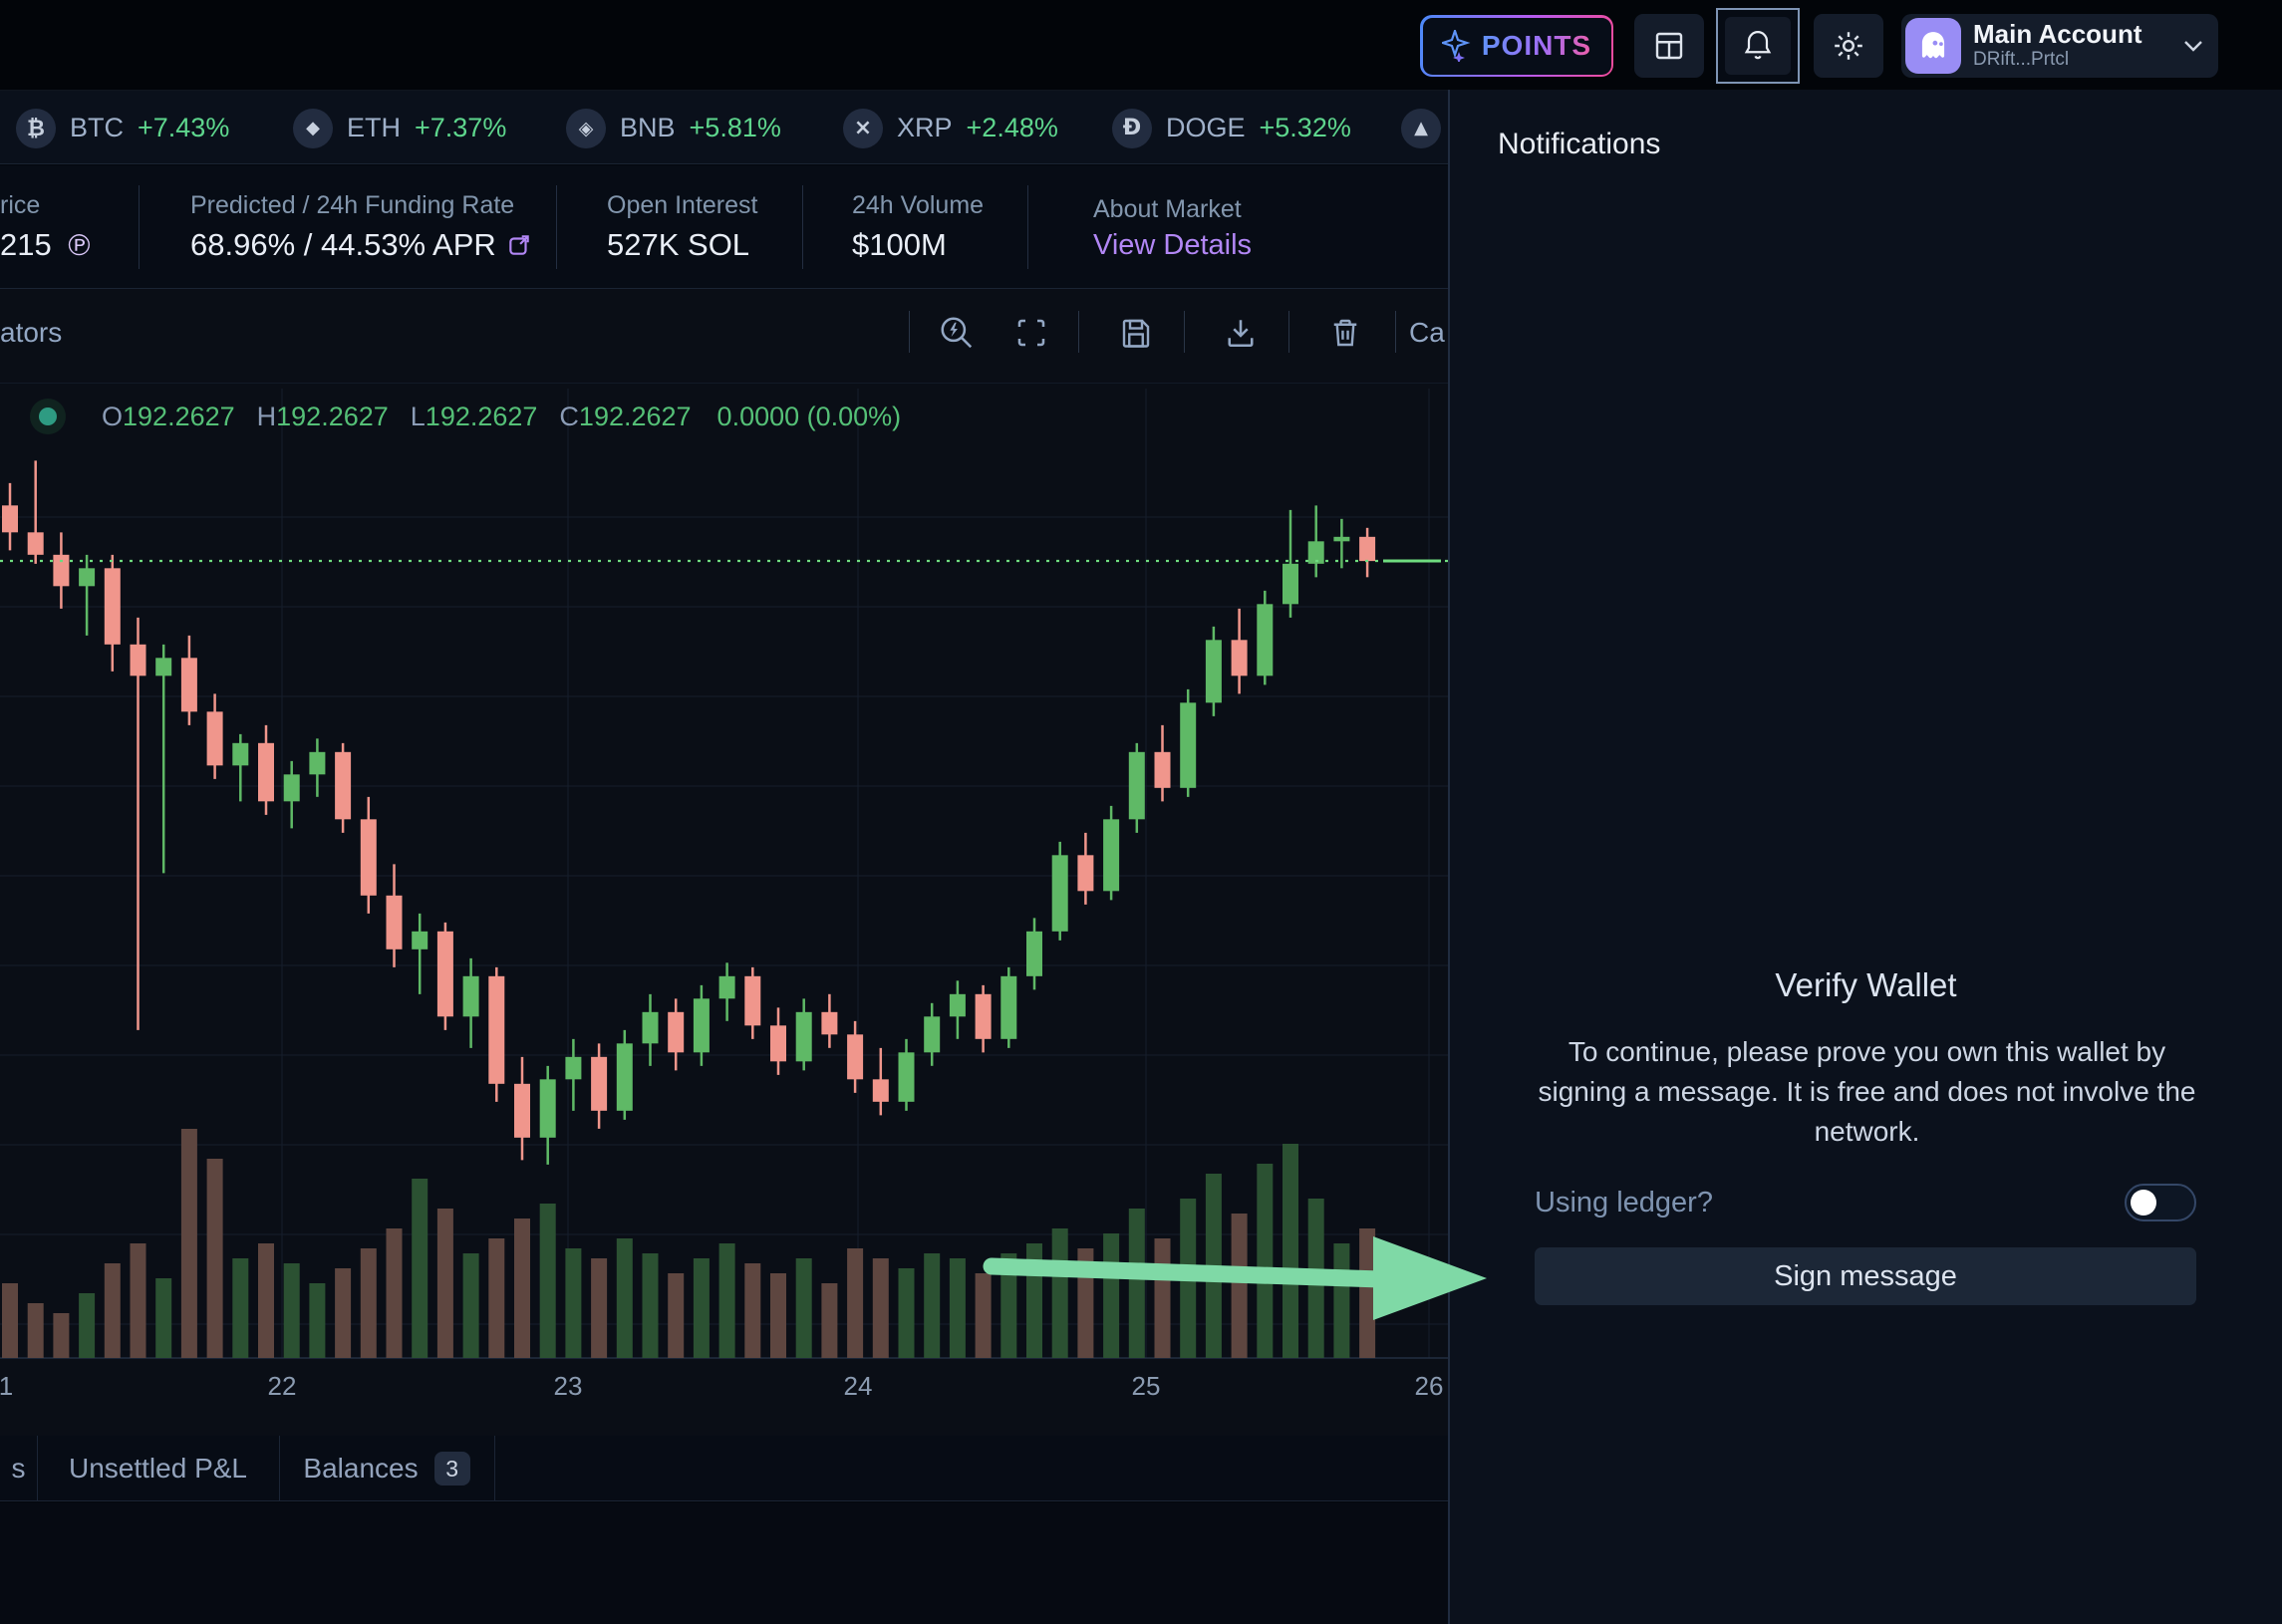 The image size is (2282, 1624). I want to click on toggle-knob, so click(2143, 1203).